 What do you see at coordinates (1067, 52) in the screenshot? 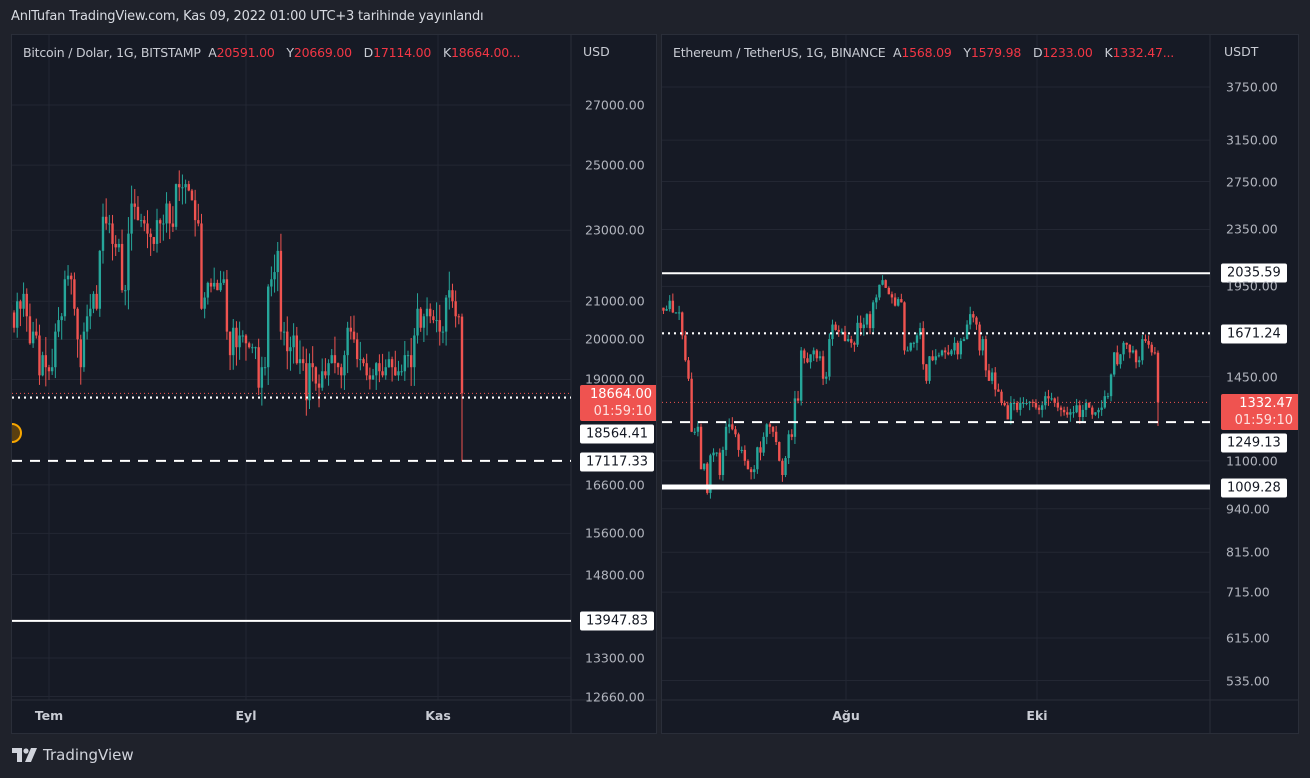
I see `eth-low-value: 1233.00` at bounding box center [1067, 52].